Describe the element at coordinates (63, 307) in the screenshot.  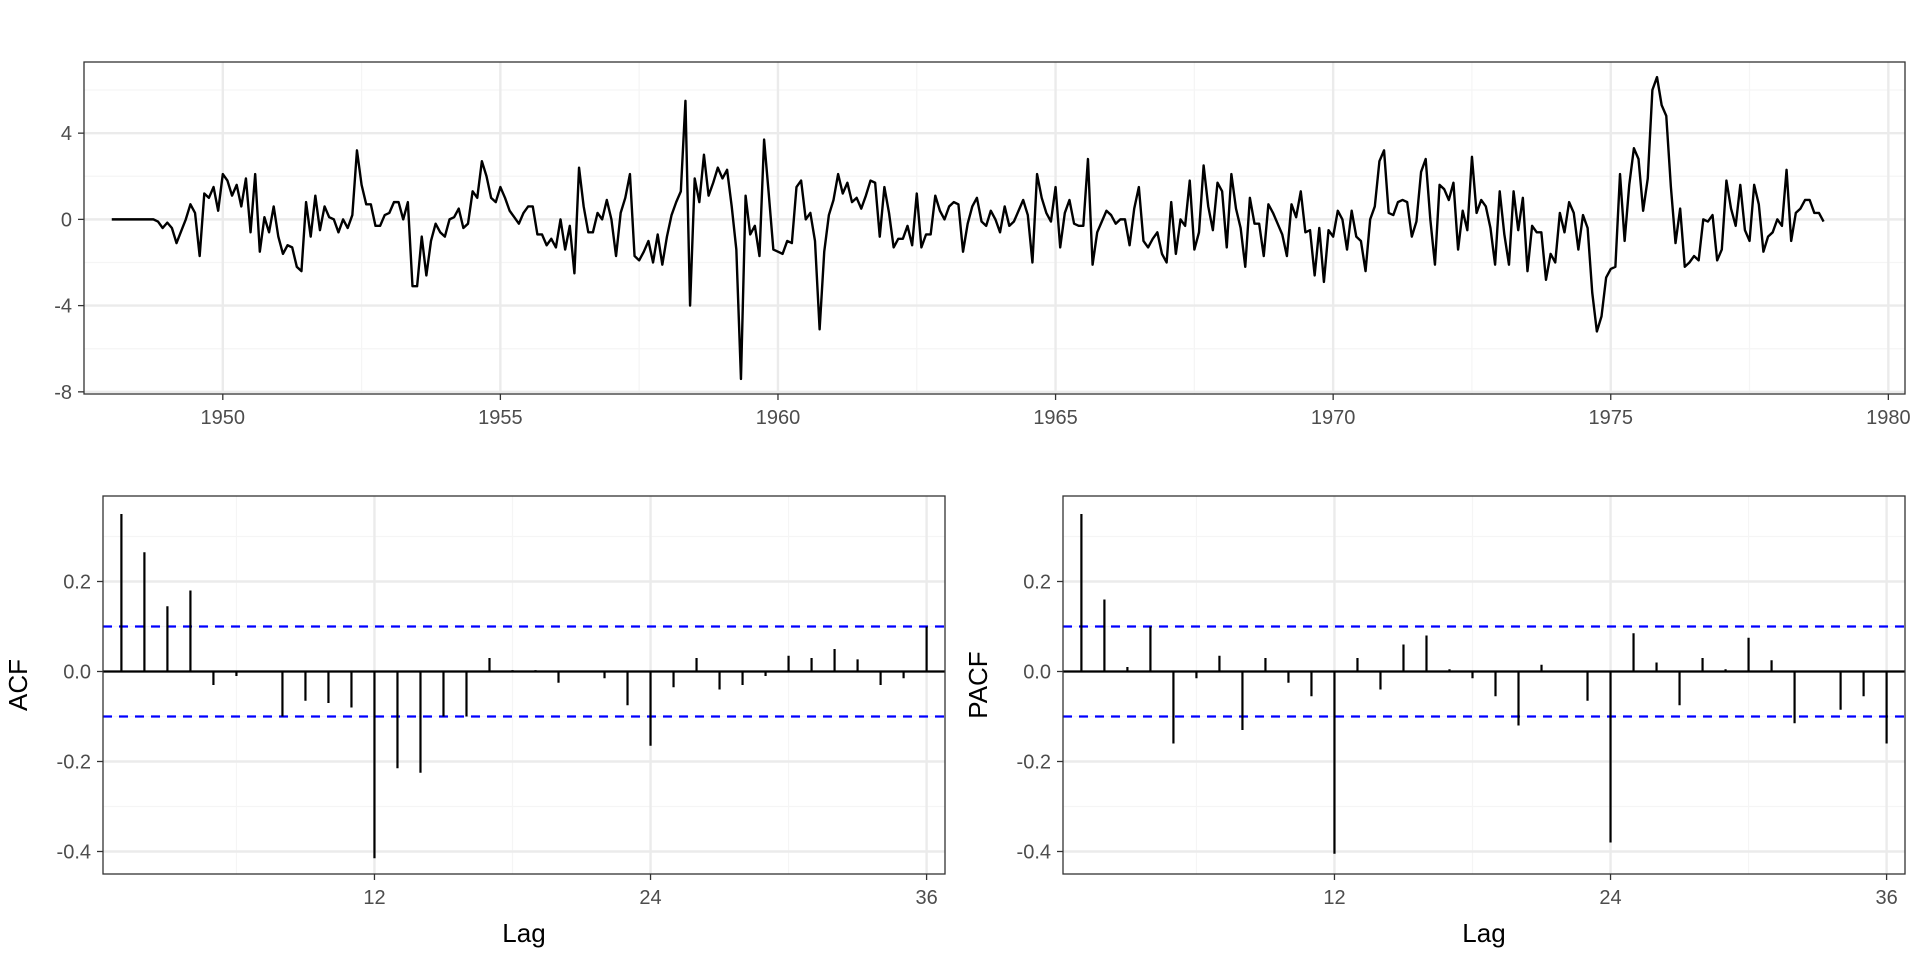
I see `y-tick-label: -4` at that location.